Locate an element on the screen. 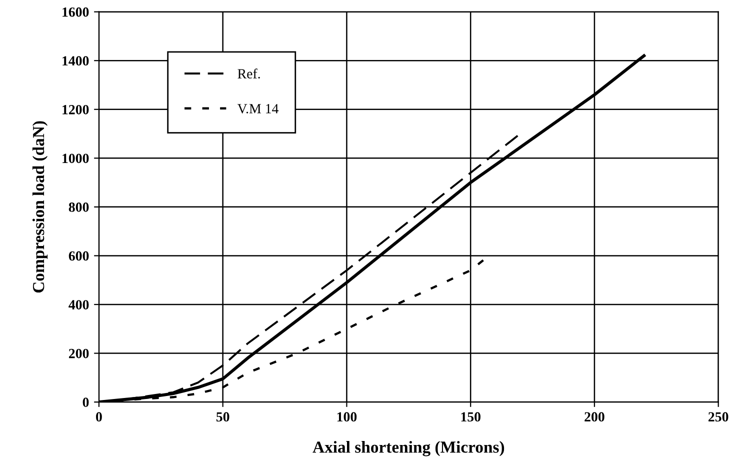  legend-label: Ref. is located at coordinates (249, 73).